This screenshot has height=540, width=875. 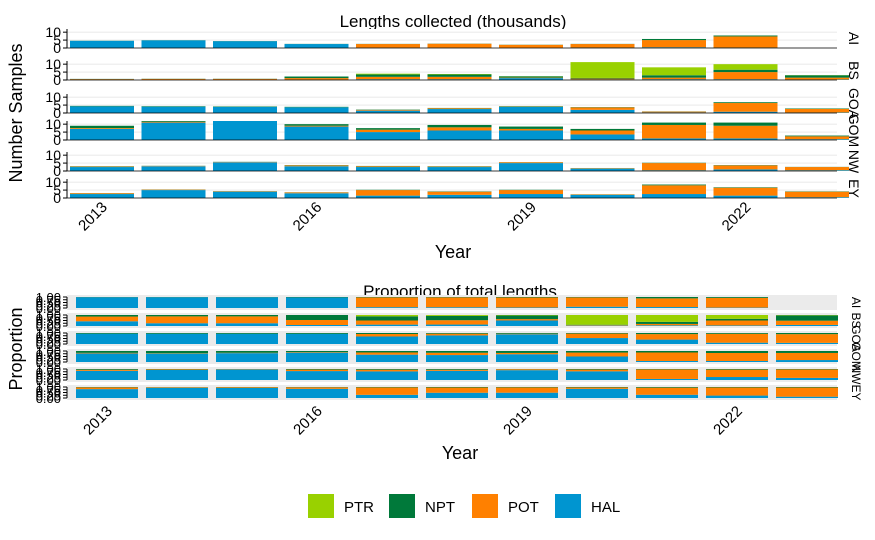 What do you see at coordinates (674, 123) in the screenshot?
I see `bar-gom-2021-npt` at bounding box center [674, 123].